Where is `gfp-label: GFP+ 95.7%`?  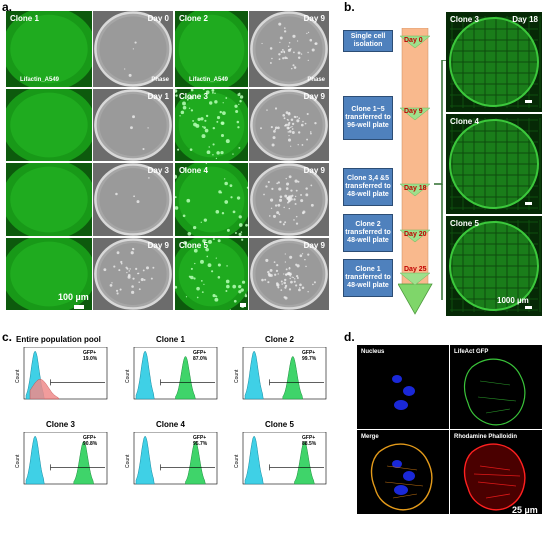
gfp-label: GFP+ 95.7% is located at coordinates (200, 441).